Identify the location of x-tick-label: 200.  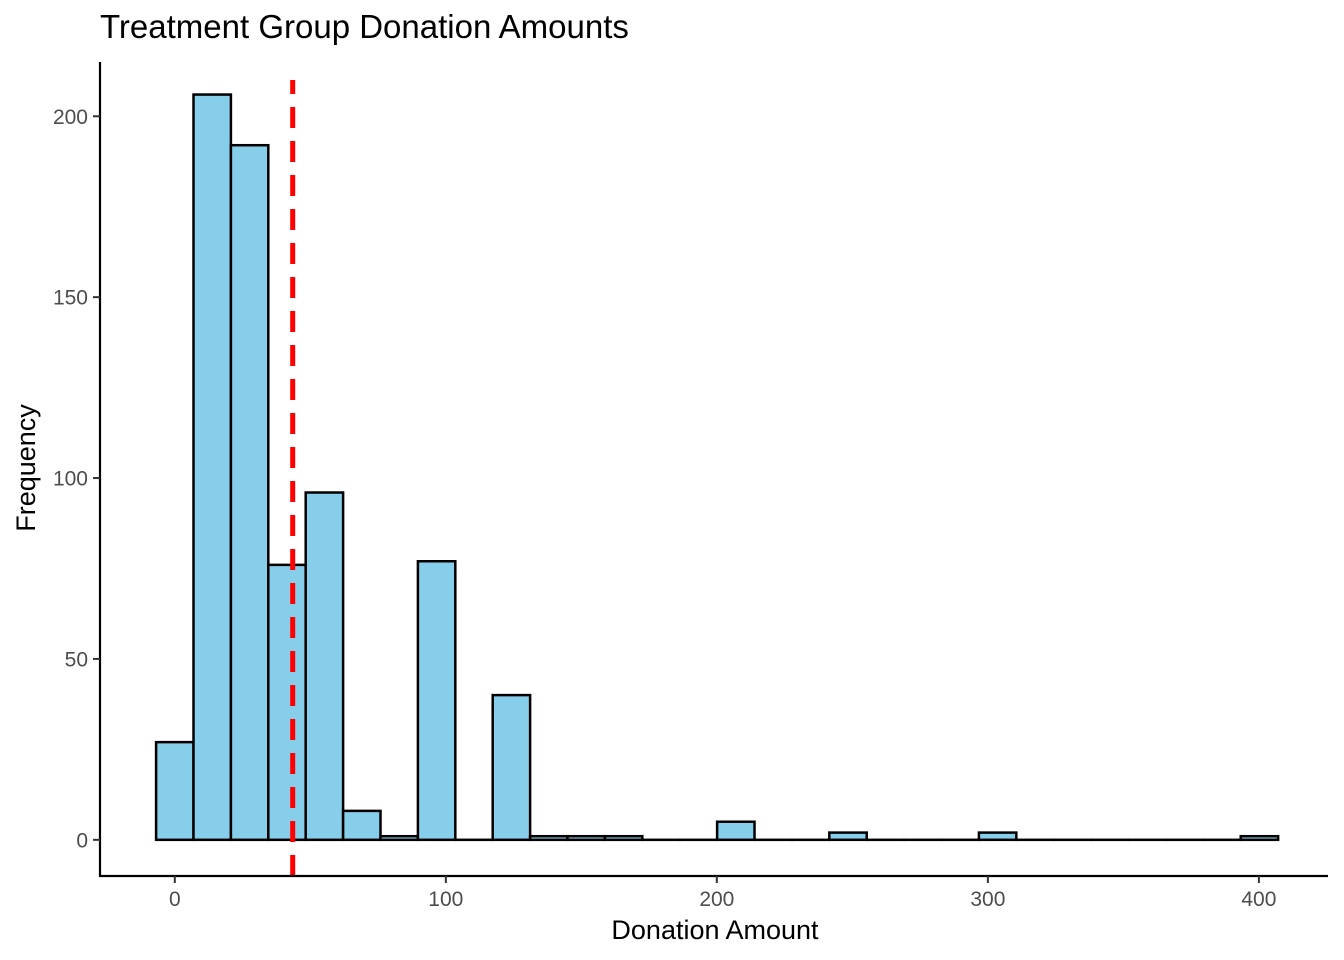
(716, 899).